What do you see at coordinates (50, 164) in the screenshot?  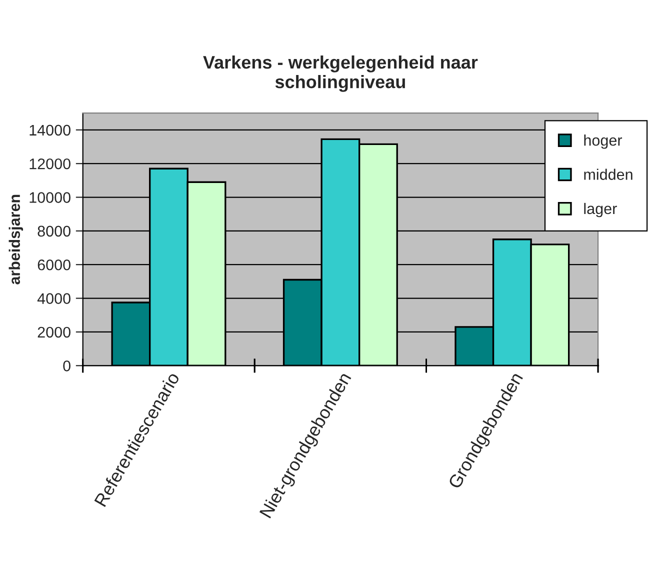 I see `y-tick-label: 12000` at bounding box center [50, 164].